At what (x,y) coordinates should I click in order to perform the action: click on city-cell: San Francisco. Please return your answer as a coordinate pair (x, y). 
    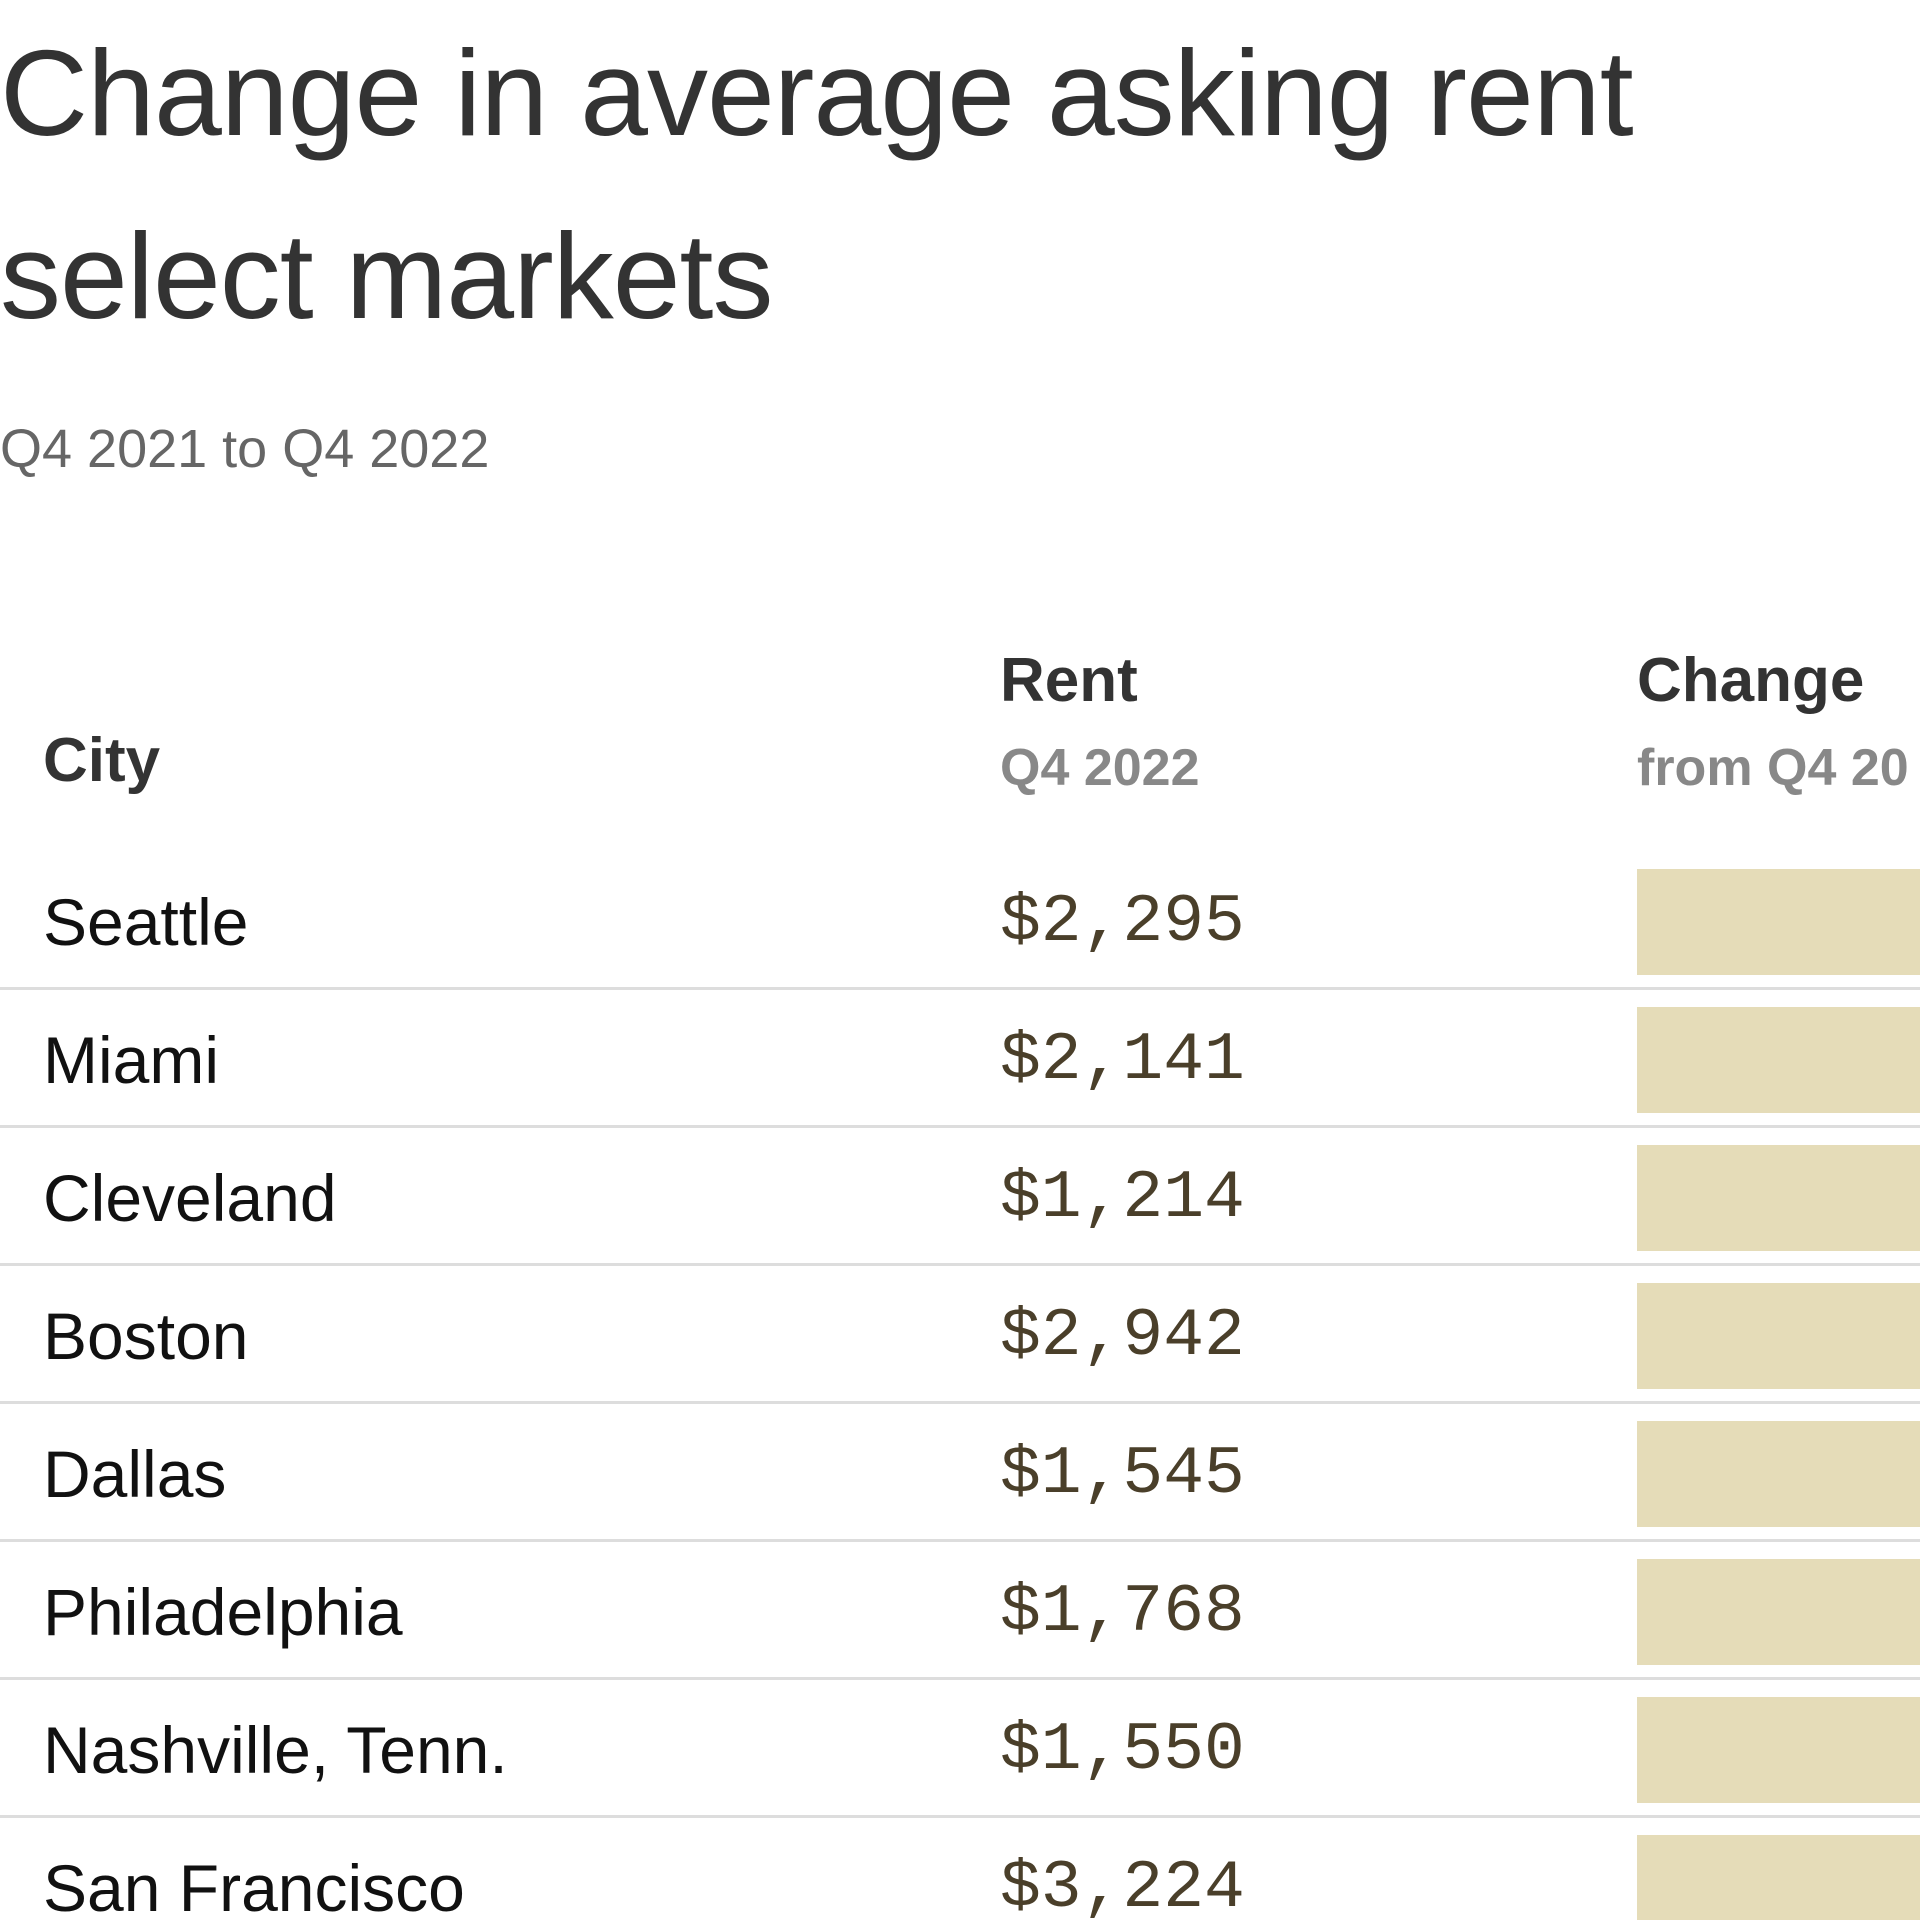
    Looking at the image, I should click on (254, 1885).